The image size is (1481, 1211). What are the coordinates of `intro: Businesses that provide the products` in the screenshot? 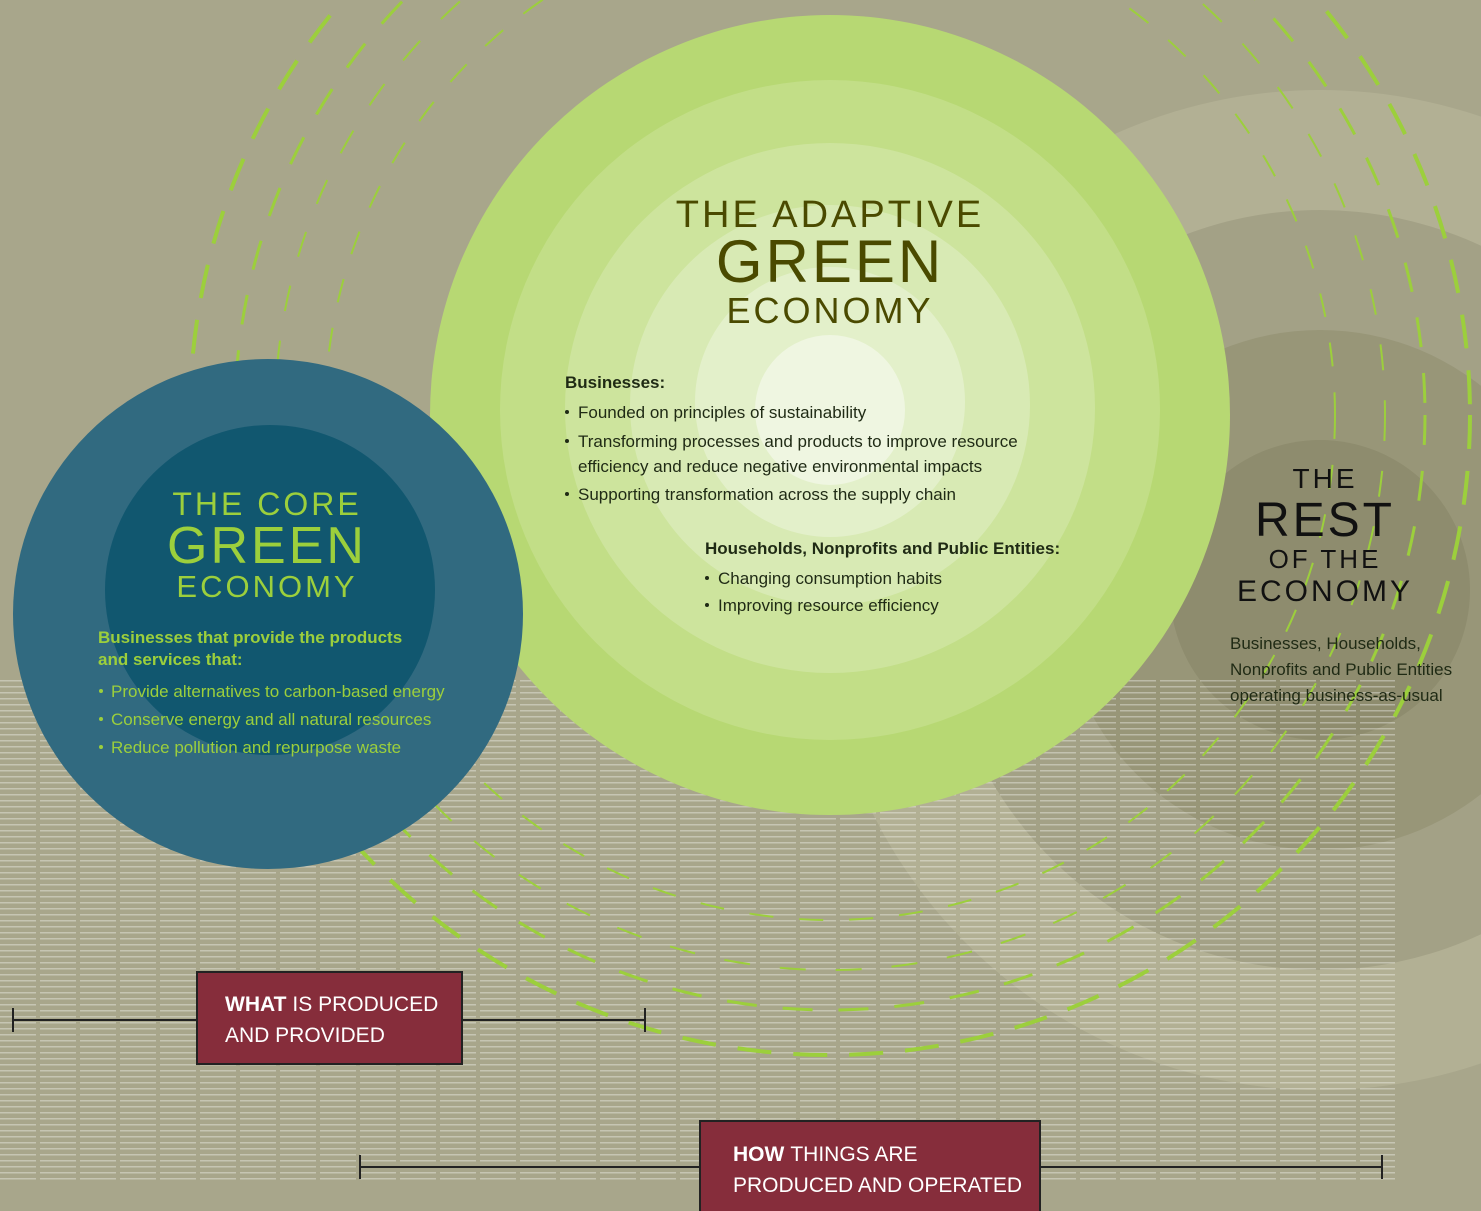 It's located at (250, 637).